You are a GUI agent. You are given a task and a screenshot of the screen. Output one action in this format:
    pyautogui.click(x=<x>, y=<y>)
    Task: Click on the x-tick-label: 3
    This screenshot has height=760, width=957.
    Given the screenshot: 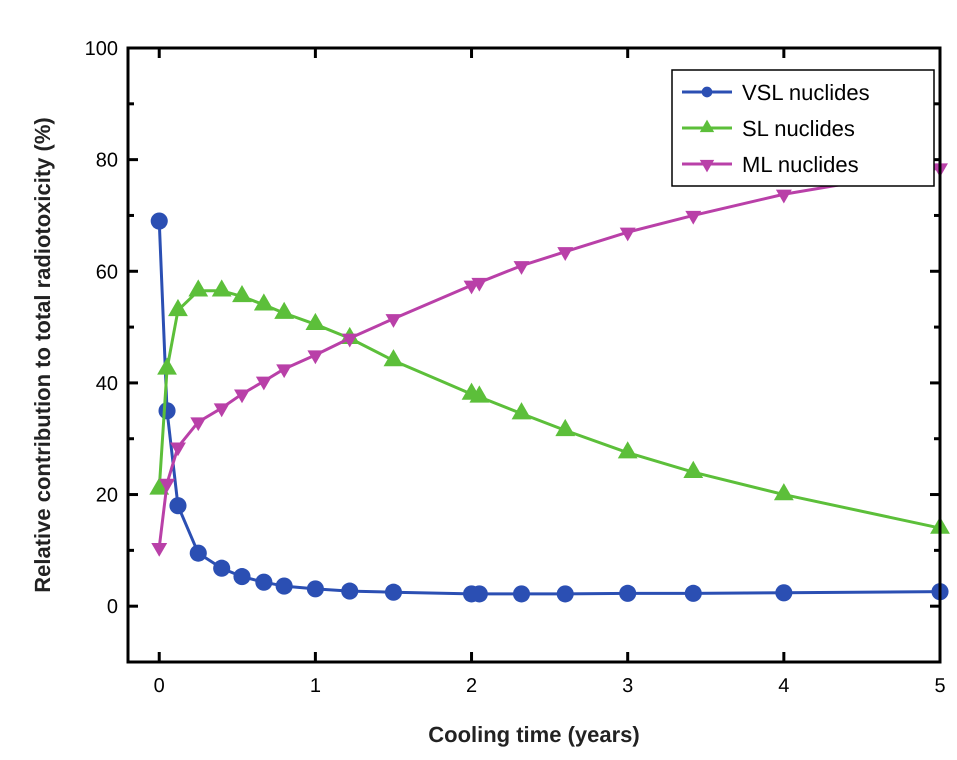 What is the action you would take?
    pyautogui.click(x=628, y=686)
    